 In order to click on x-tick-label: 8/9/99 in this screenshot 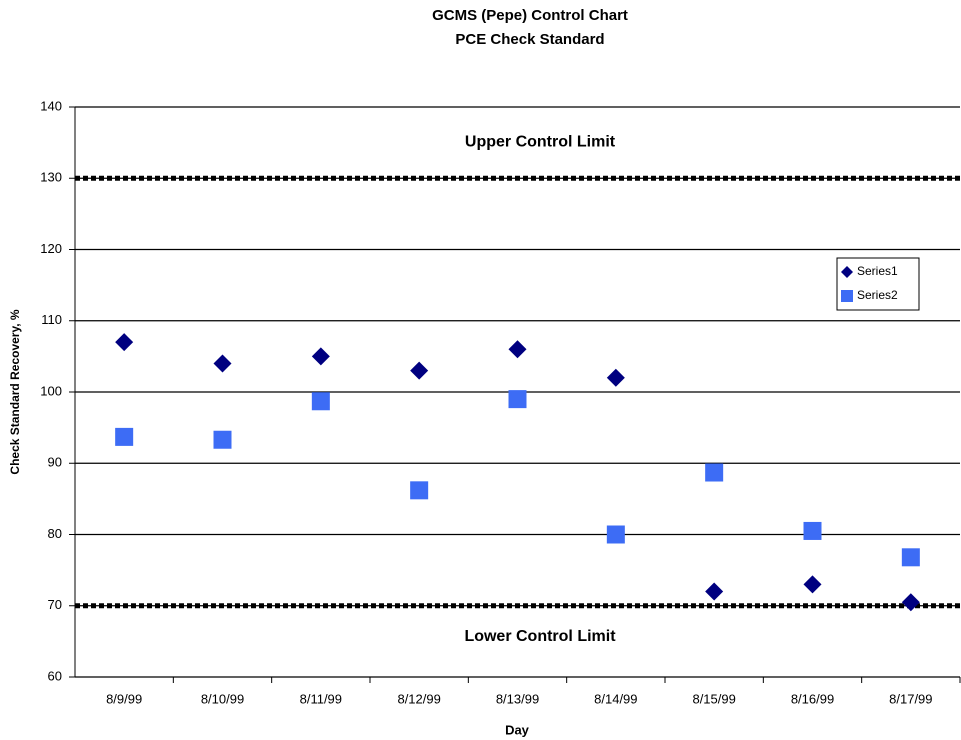, I will do `click(124, 698)`.